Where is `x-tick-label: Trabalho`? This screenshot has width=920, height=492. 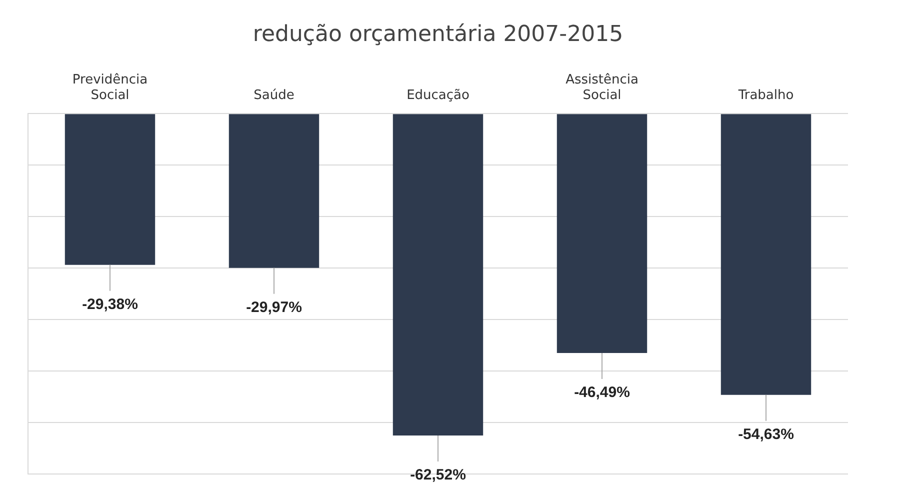 x-tick-label: Trabalho is located at coordinates (765, 96).